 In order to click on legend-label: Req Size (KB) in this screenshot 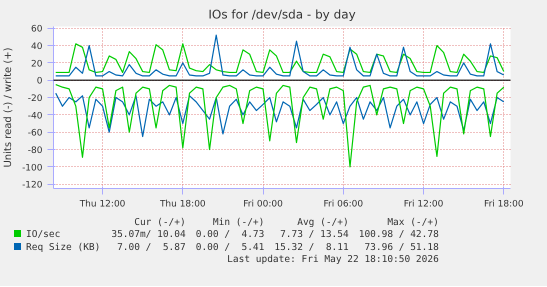, I will do `click(63, 247)`.